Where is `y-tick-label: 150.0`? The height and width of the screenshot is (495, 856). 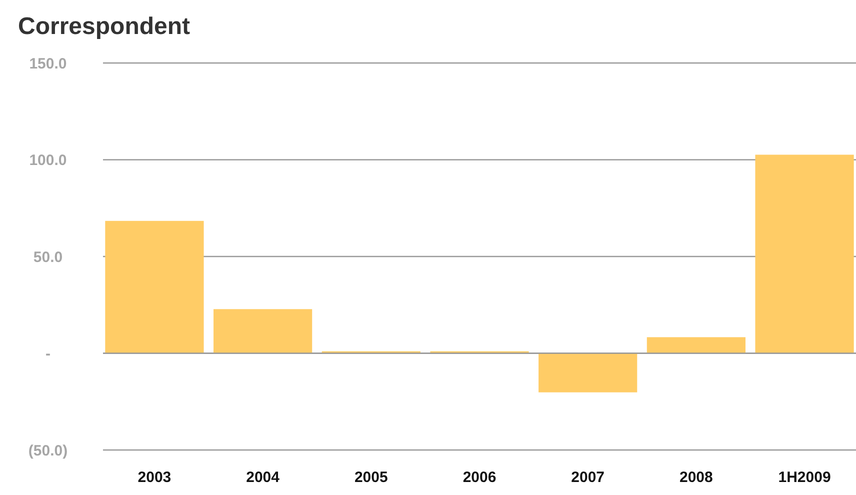
y-tick-label: 150.0 is located at coordinates (48, 63).